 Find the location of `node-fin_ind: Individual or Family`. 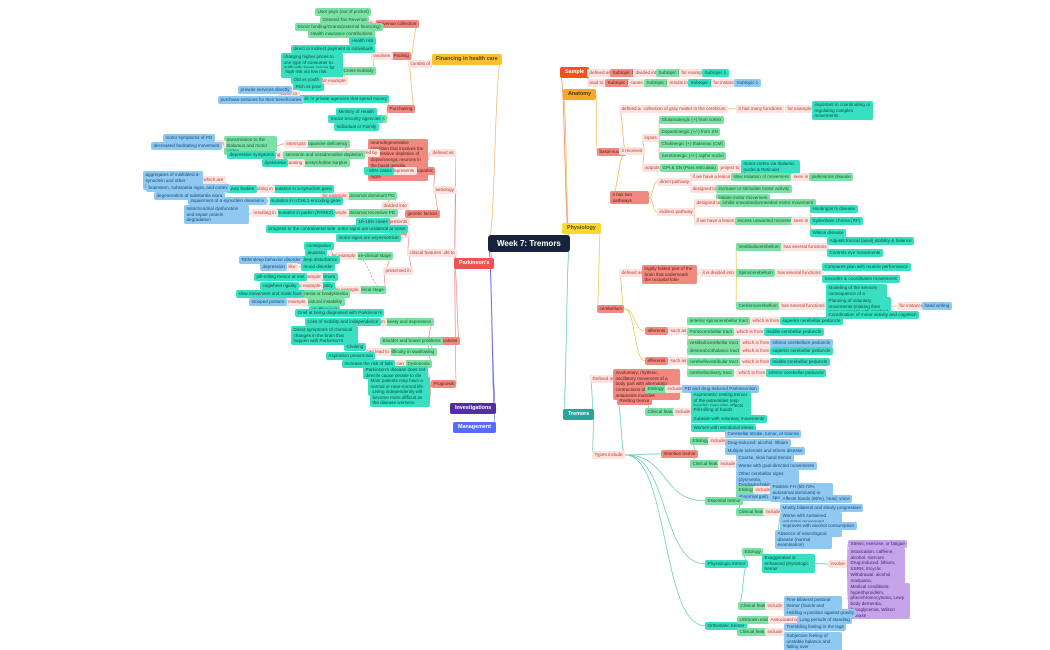

node-fin_ind: Individual or Family is located at coordinates (356, 127).